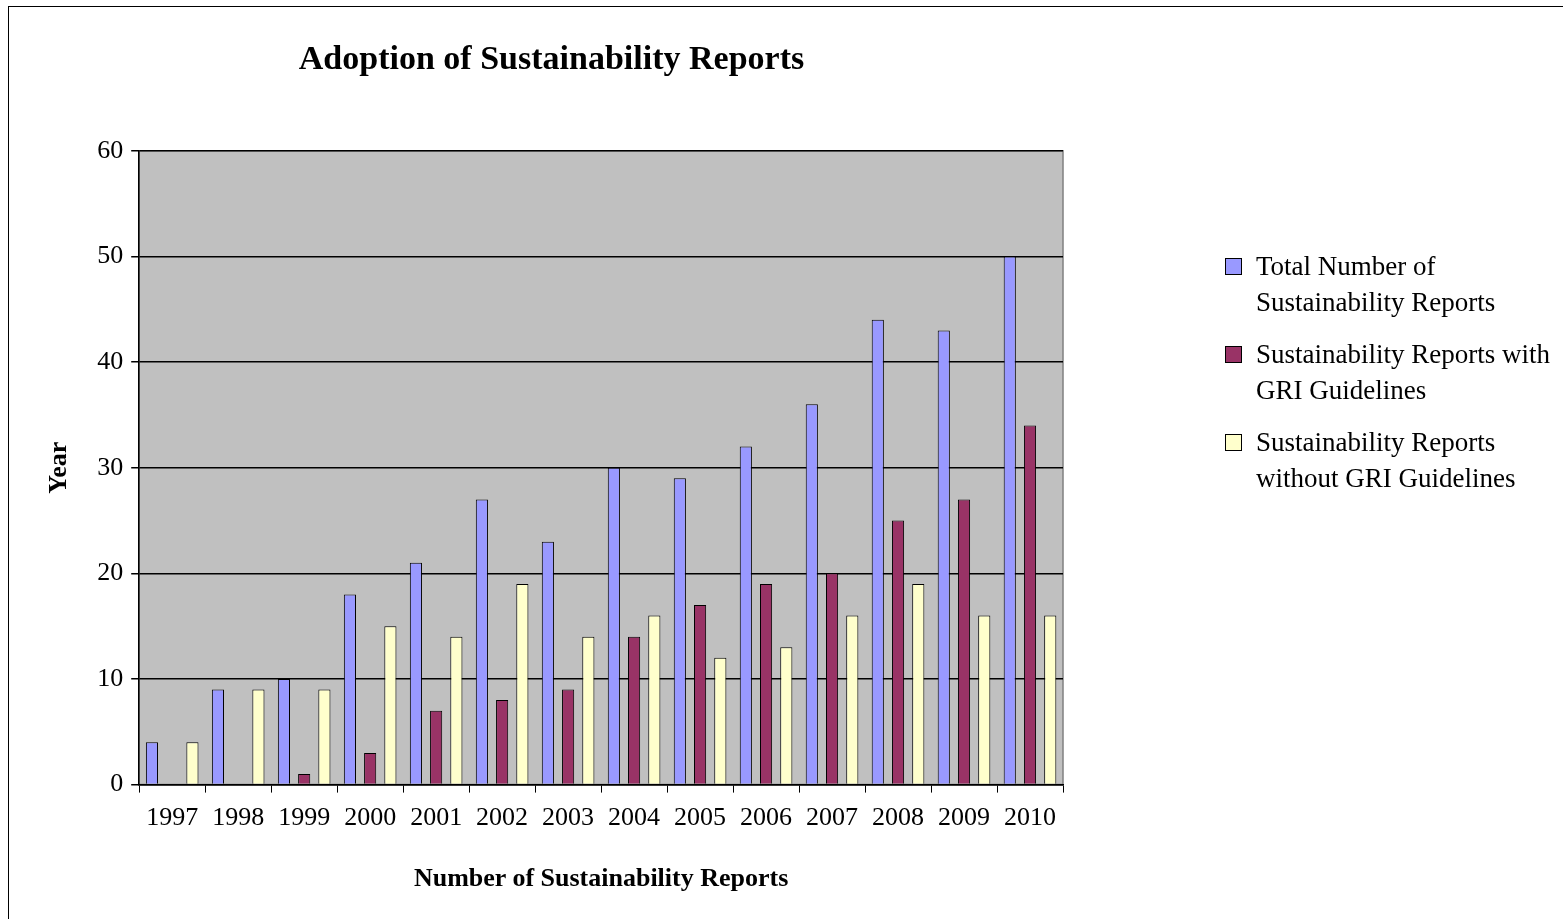 The width and height of the screenshot is (1563, 919). I want to click on x-tick-label: 2004, so click(634, 817).